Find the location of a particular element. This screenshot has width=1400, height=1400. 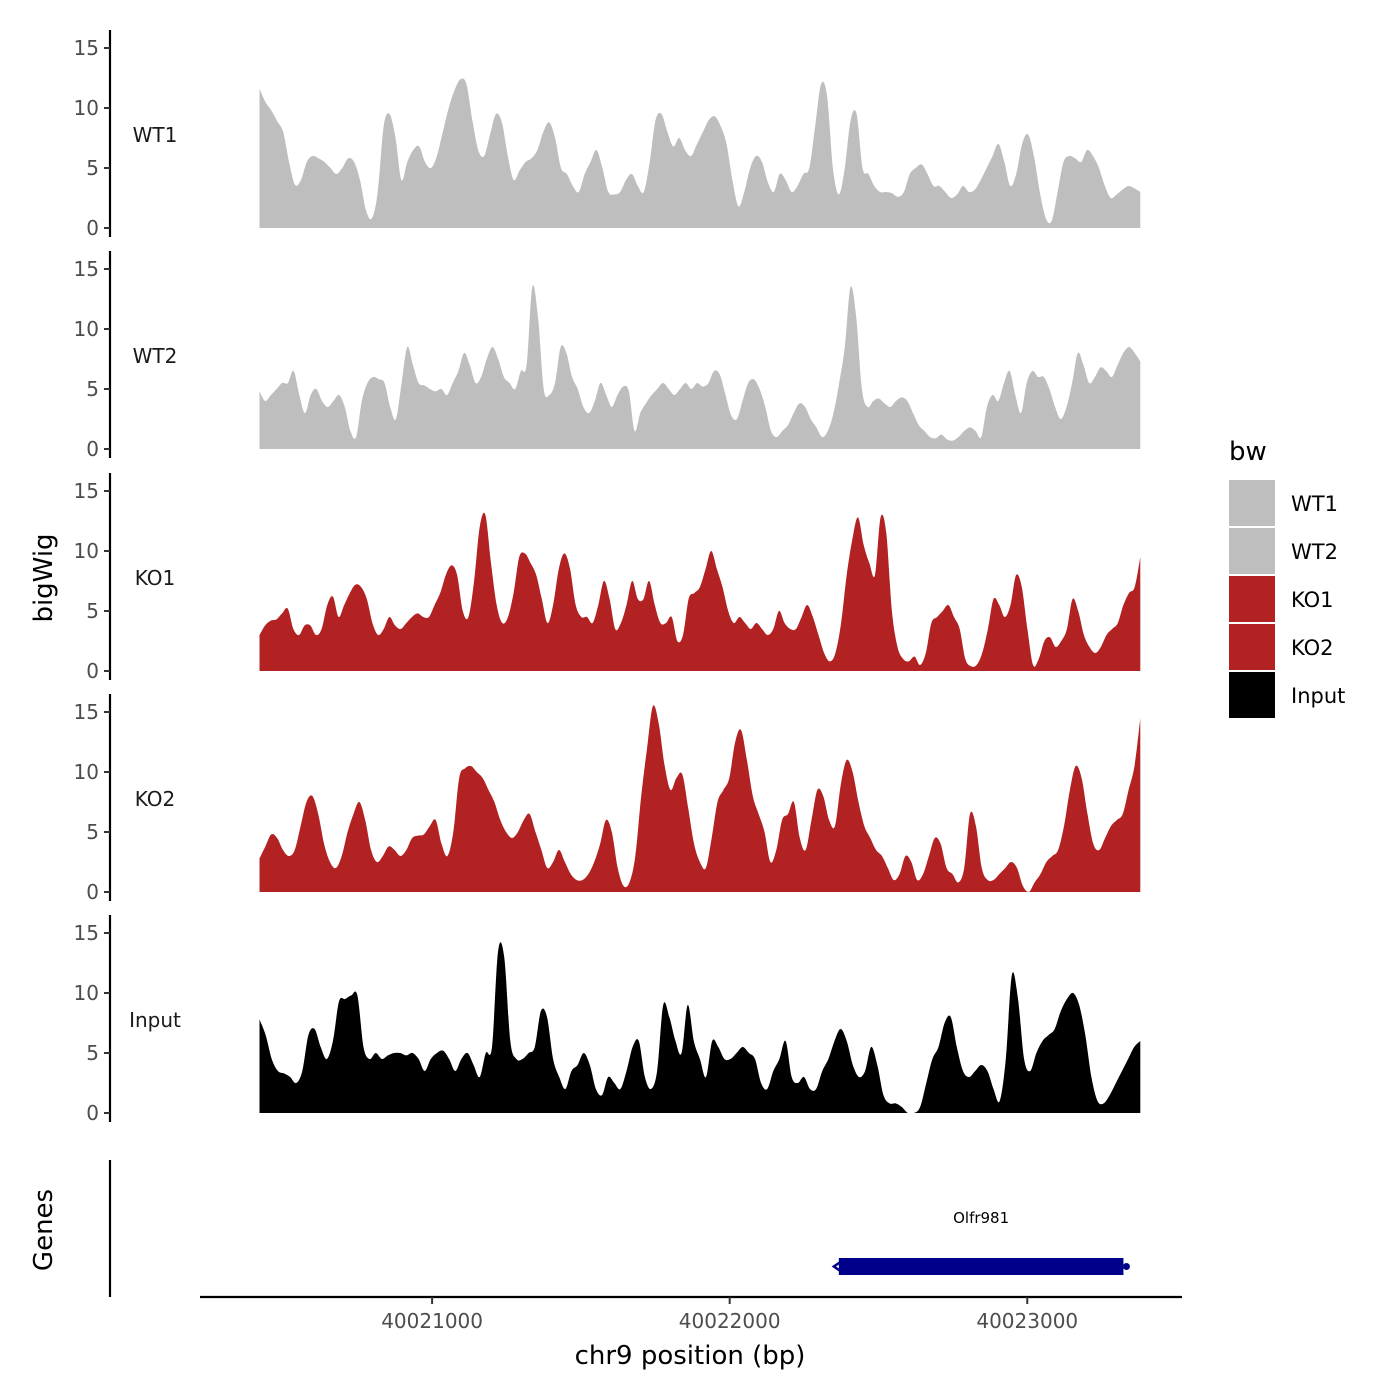

legend-swatch-ko2 is located at coordinates (1252, 647).